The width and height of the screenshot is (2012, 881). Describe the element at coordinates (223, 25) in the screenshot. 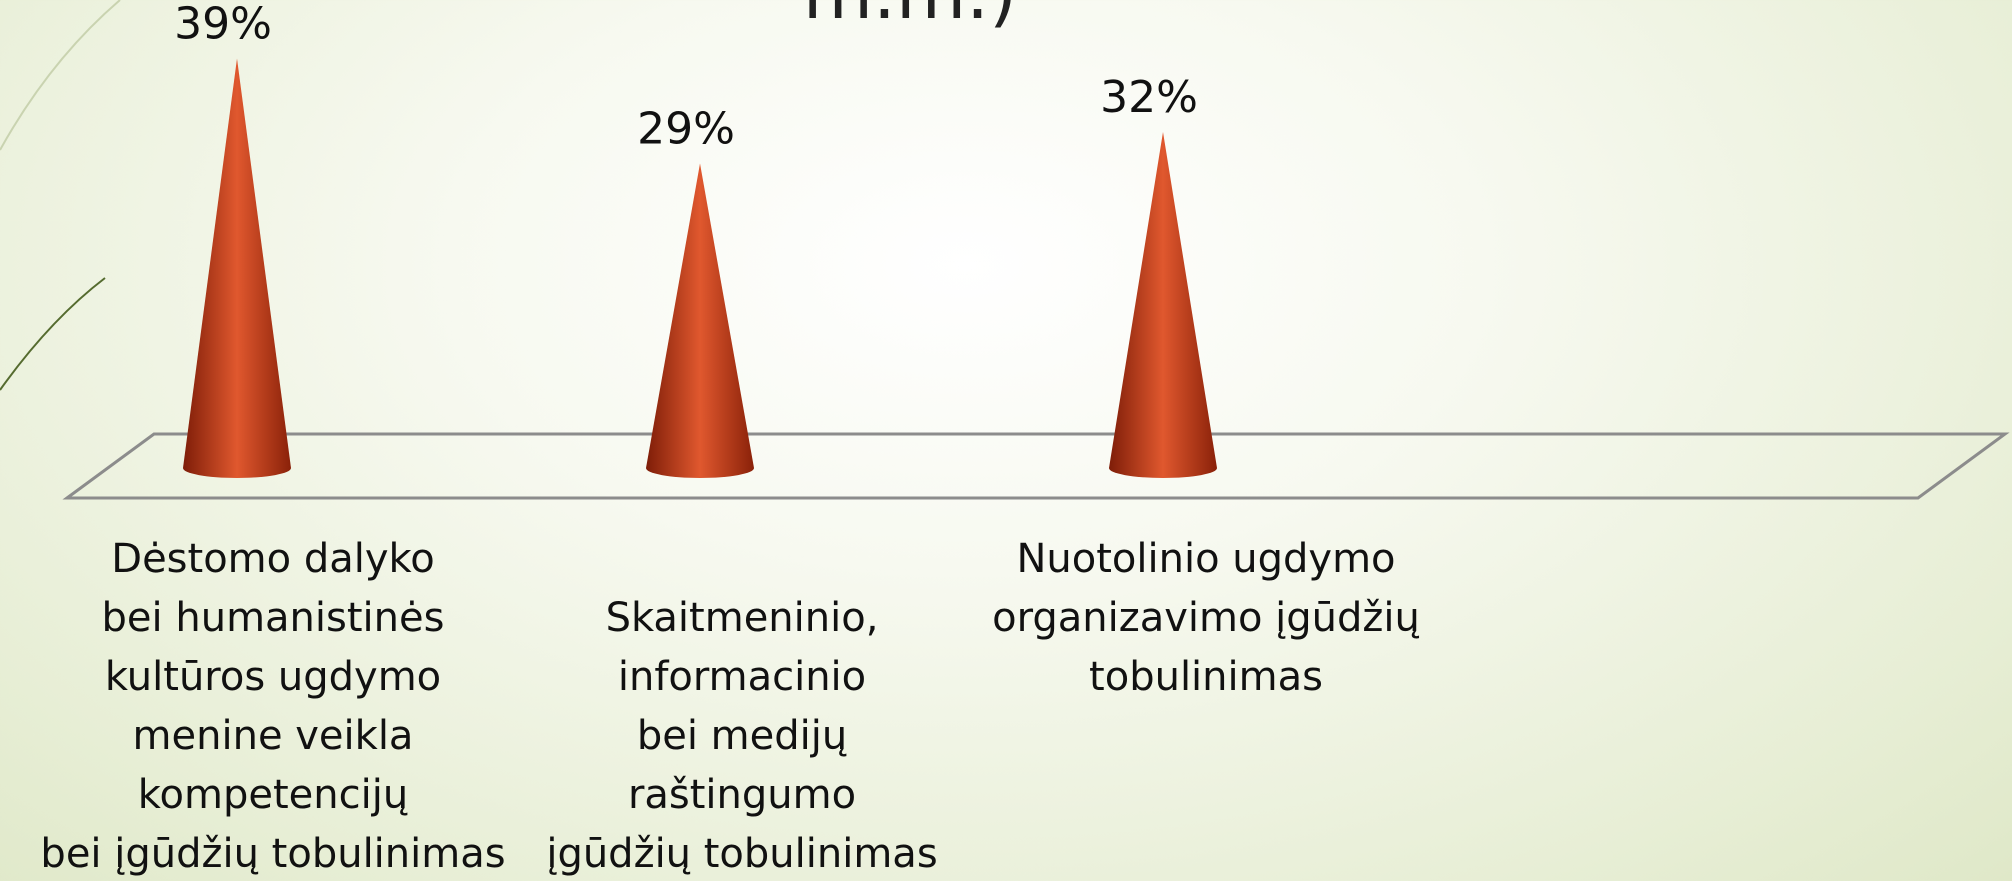

I see `value-label: 39%` at that location.